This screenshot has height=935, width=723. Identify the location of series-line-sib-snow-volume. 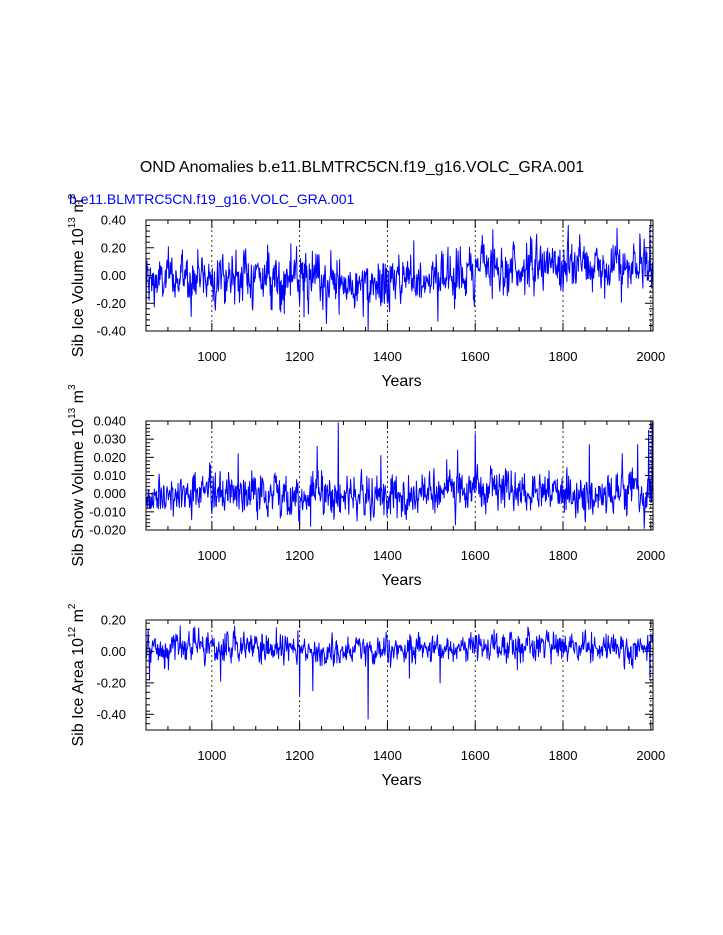
(399, 475).